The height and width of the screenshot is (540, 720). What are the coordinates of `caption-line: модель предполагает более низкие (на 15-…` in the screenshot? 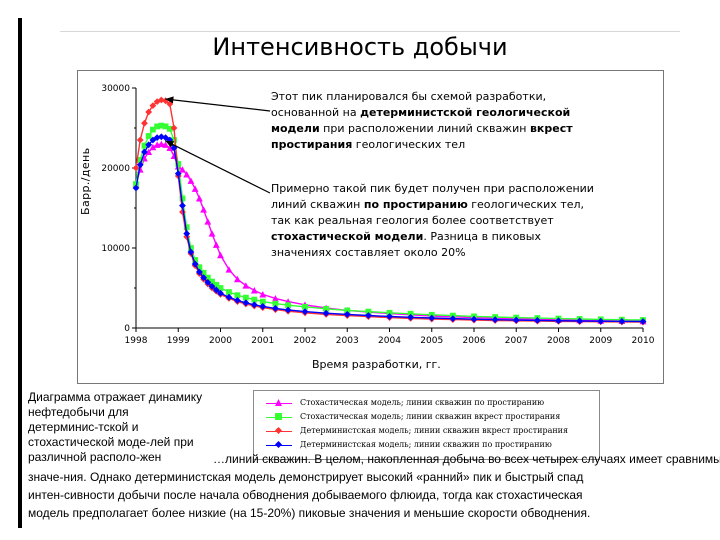 It's located at (309, 513).